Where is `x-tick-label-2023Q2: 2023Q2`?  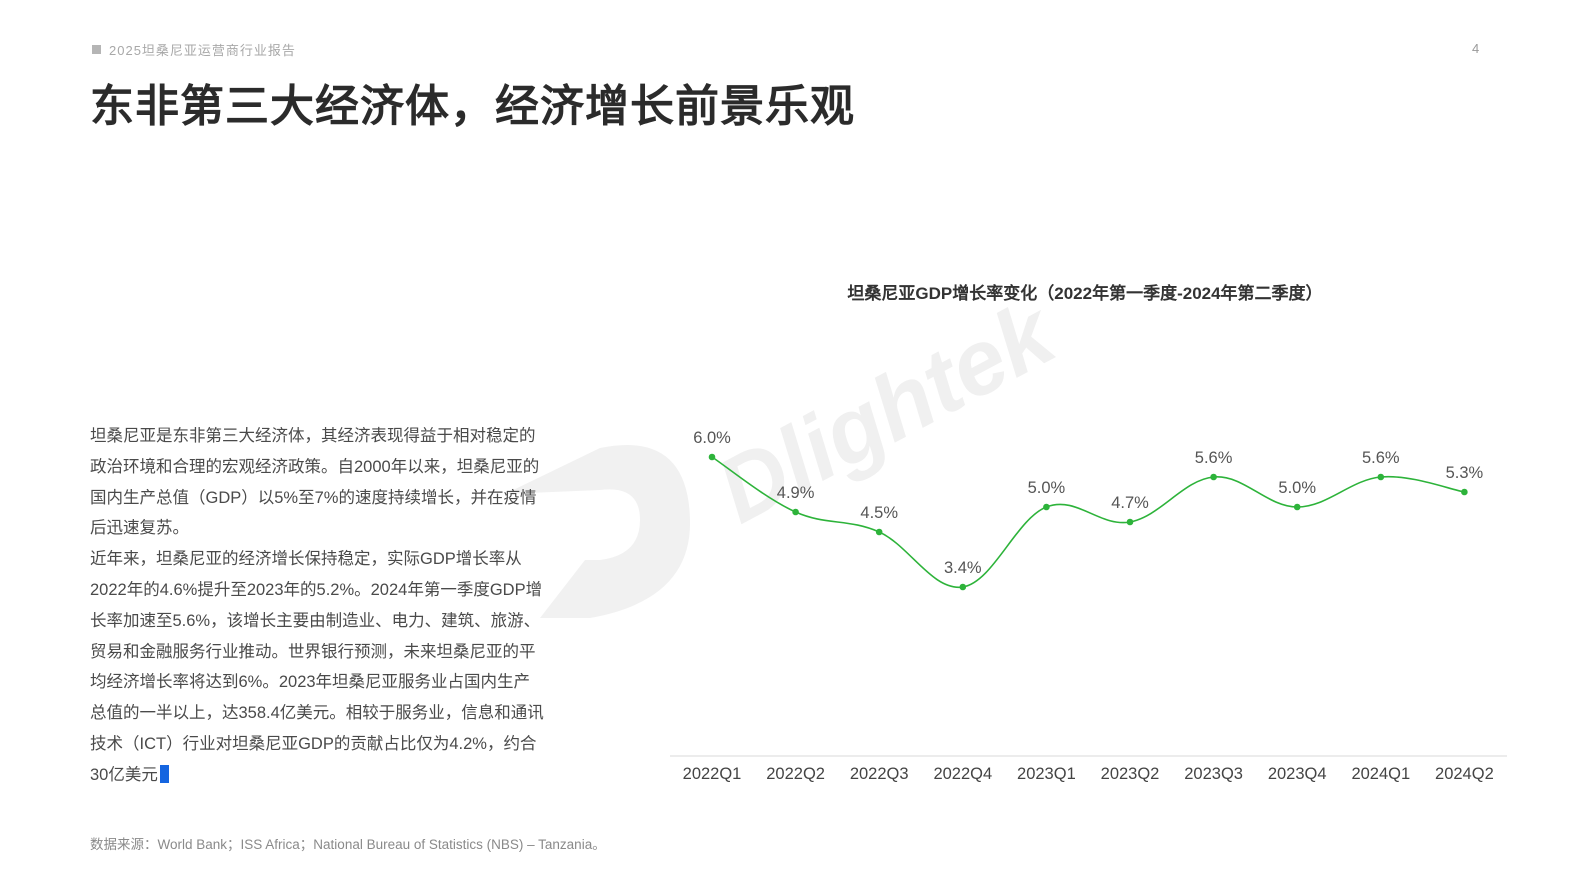
x-tick-label-2023Q2: 2023Q2 is located at coordinates (1130, 774).